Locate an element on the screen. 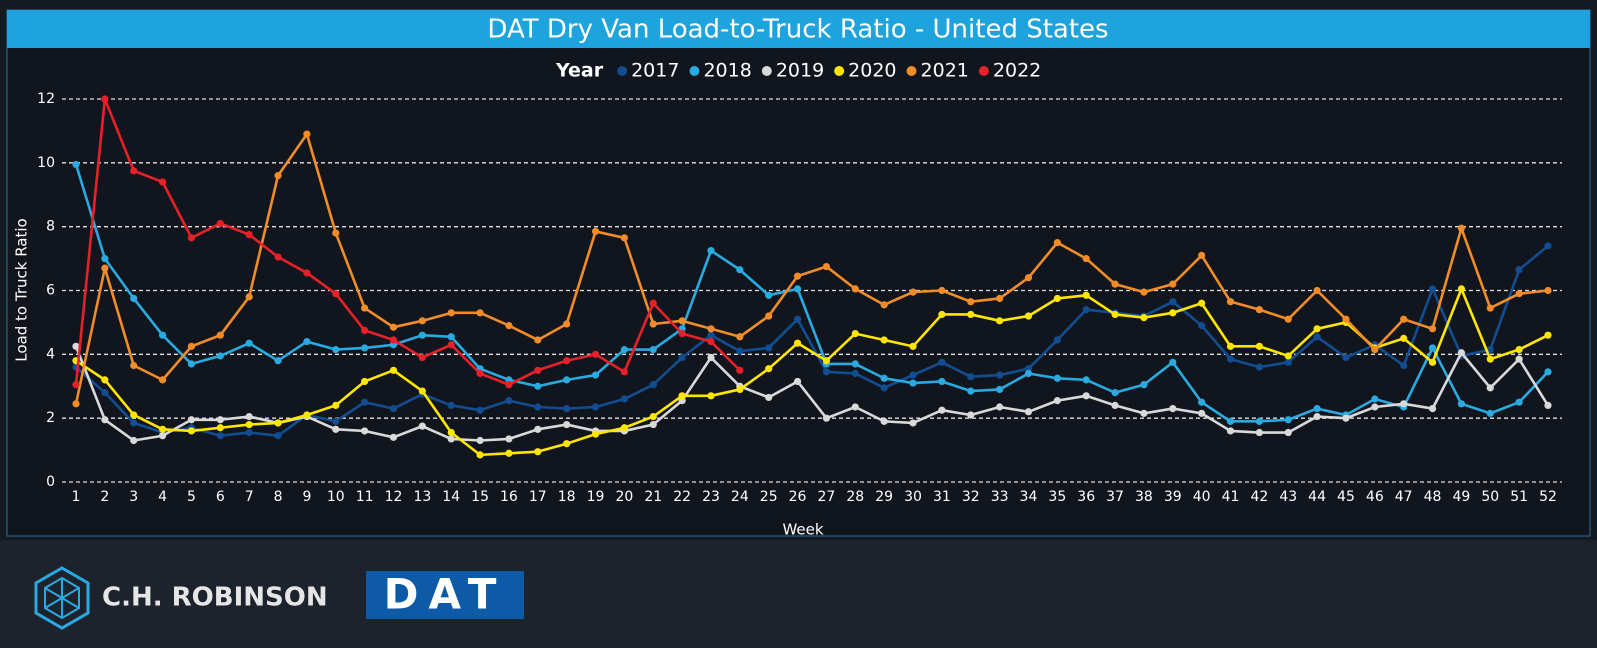 The height and width of the screenshot is (648, 1597). y-tick-label: 4 is located at coordinates (50, 354).